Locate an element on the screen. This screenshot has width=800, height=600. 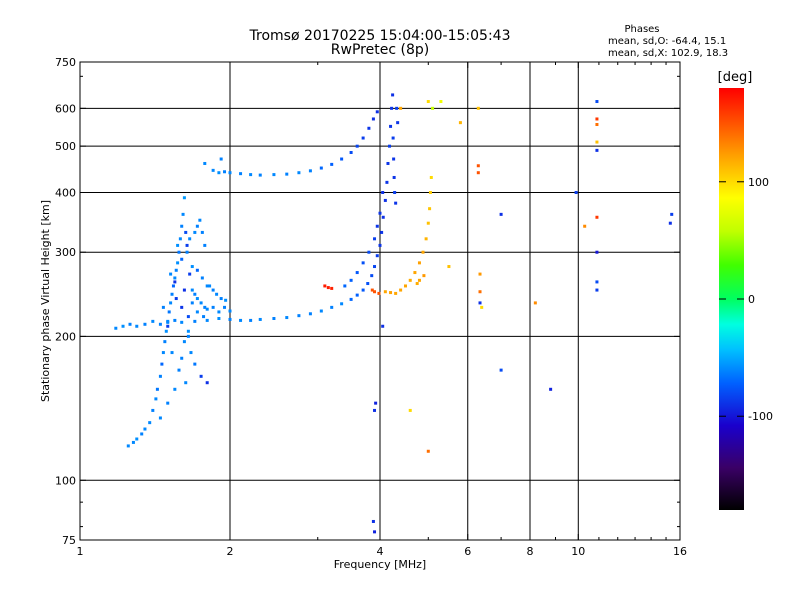
chart-subtitle: RwPretec (8p) is located at coordinates (380, 50).